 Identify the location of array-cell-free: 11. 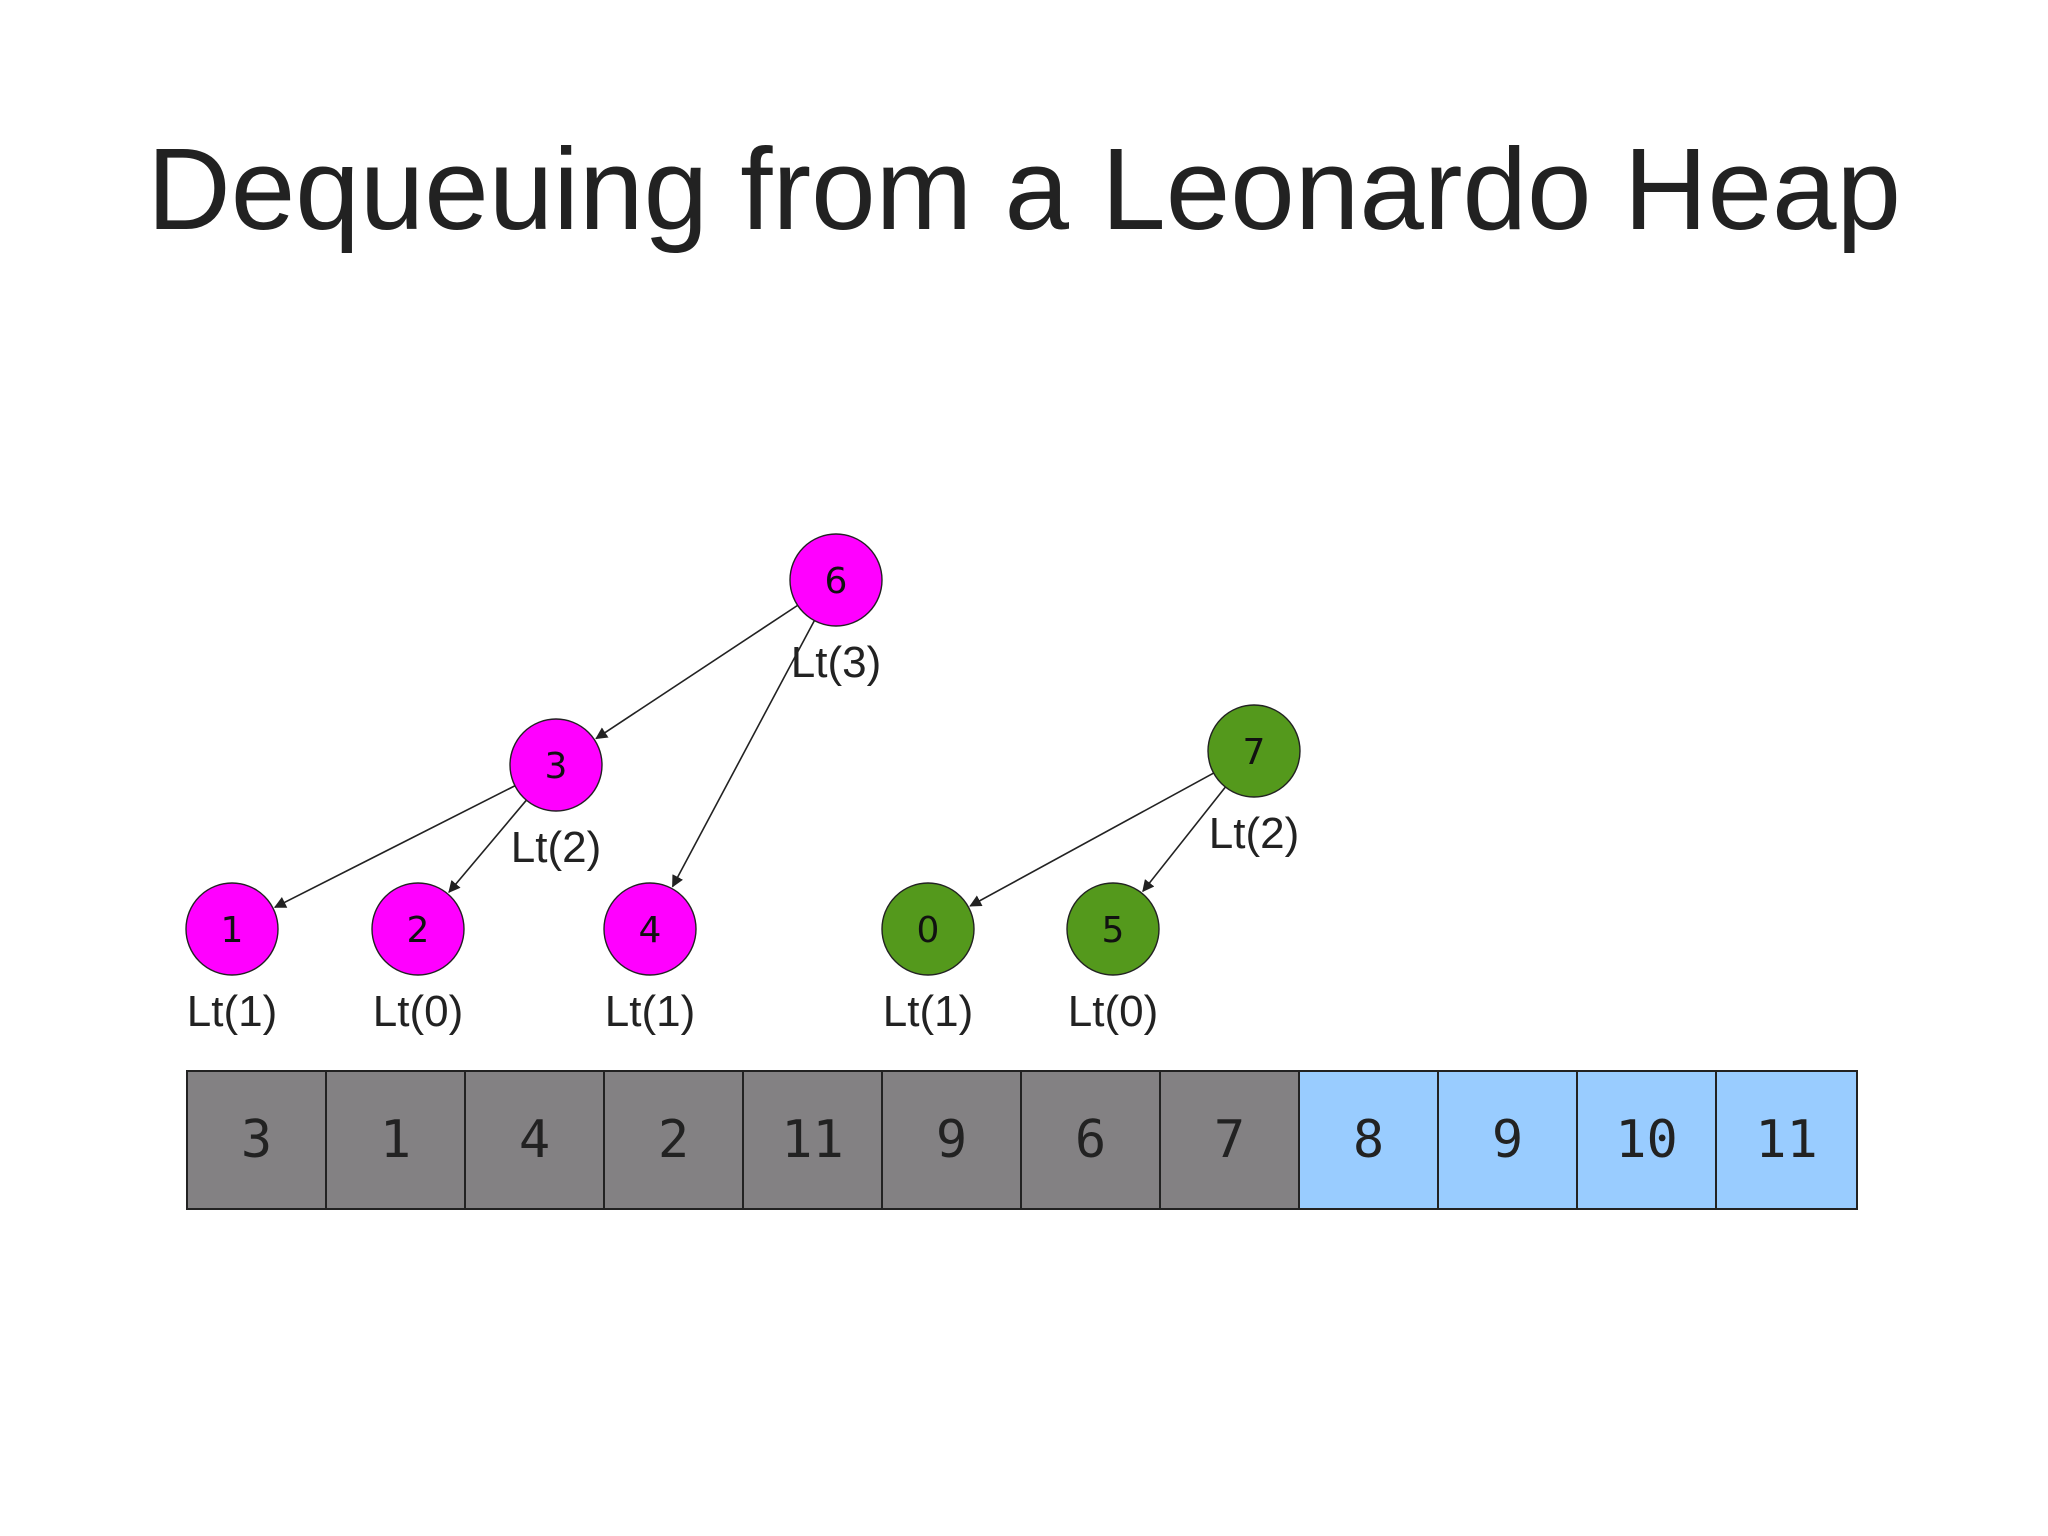
(1786, 1140).